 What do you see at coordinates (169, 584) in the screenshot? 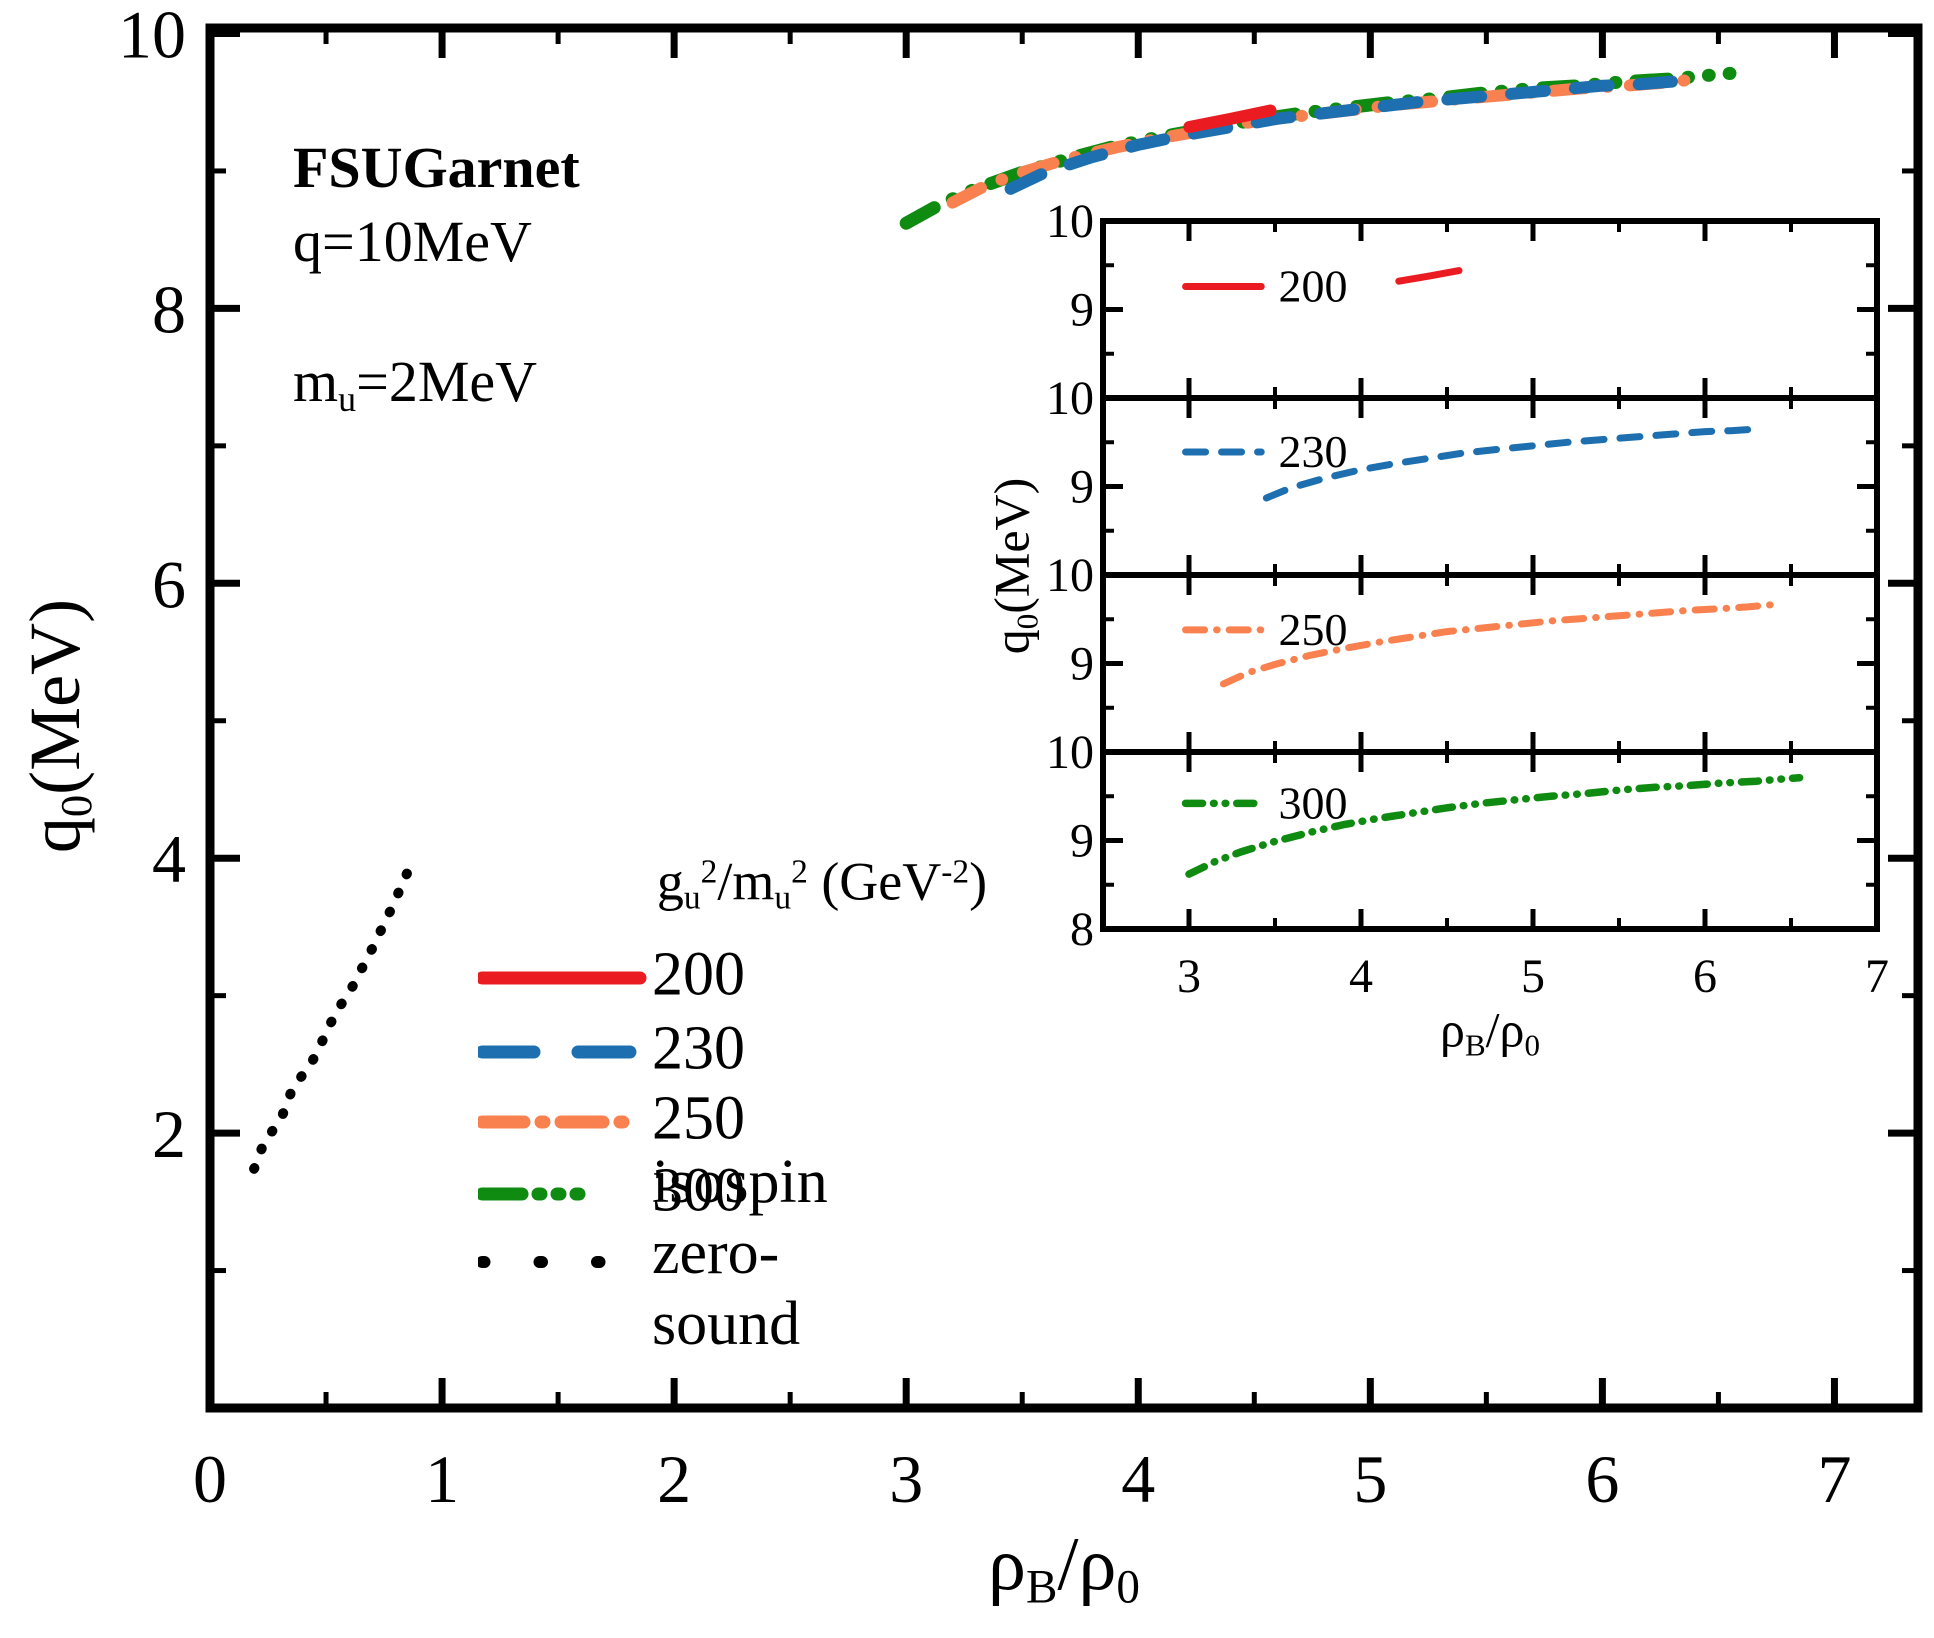
I see `main-y-tick-label: 6` at bounding box center [169, 584].